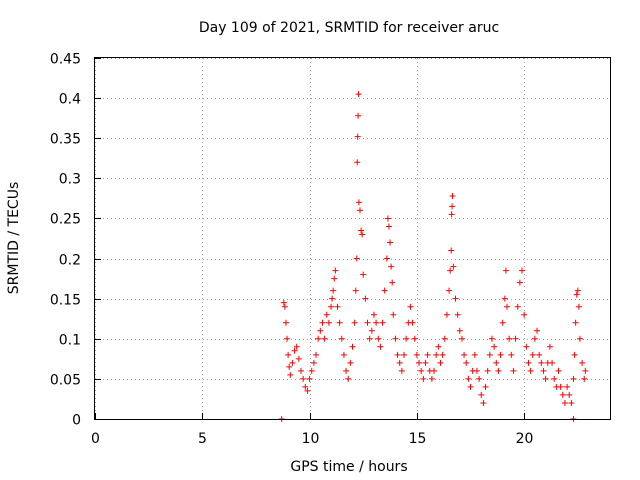 This screenshot has width=640, height=480. What do you see at coordinates (76, 421) in the screenshot?
I see `y-tick-label: 0` at bounding box center [76, 421].